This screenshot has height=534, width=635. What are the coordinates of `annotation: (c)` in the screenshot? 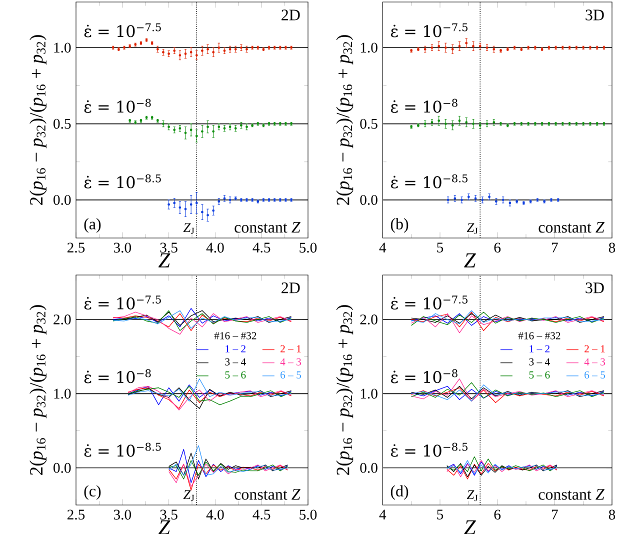 It's located at (92, 492).